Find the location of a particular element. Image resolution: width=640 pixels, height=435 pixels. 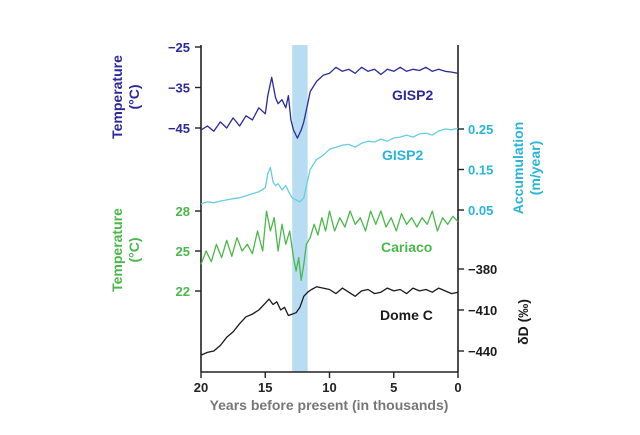

y-axis-title-dome-c: δD (‰) is located at coordinates (523, 322).